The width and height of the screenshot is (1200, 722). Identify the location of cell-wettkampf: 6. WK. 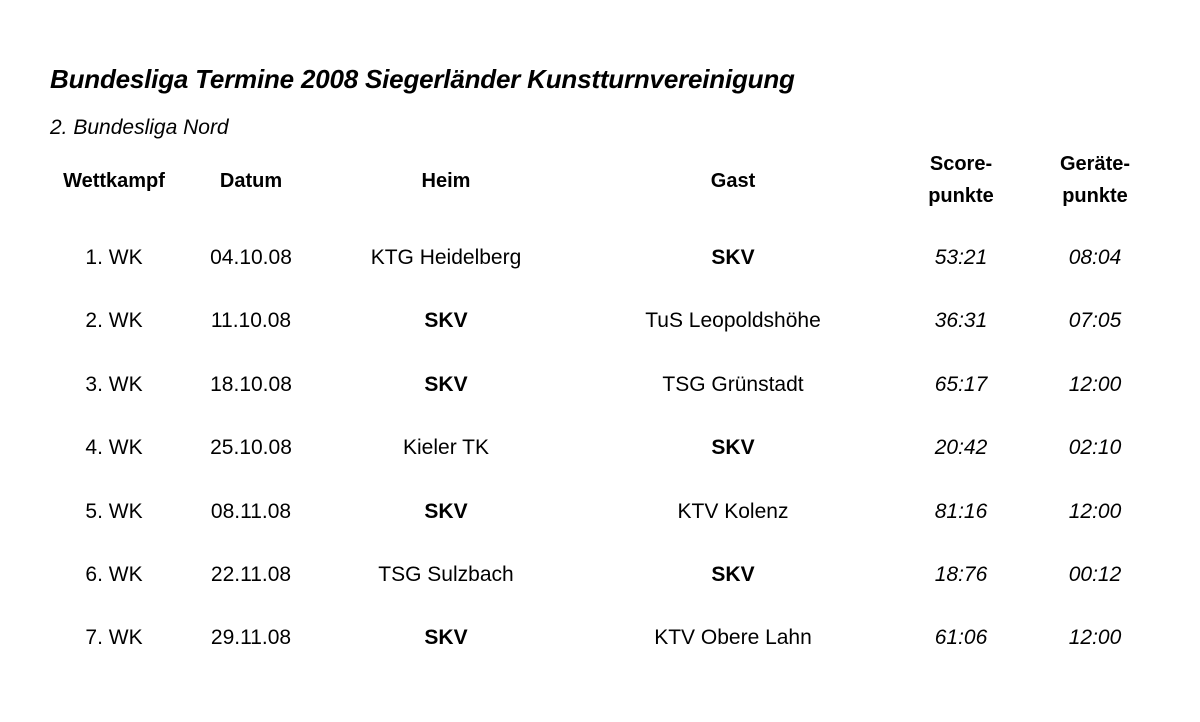
(114, 574).